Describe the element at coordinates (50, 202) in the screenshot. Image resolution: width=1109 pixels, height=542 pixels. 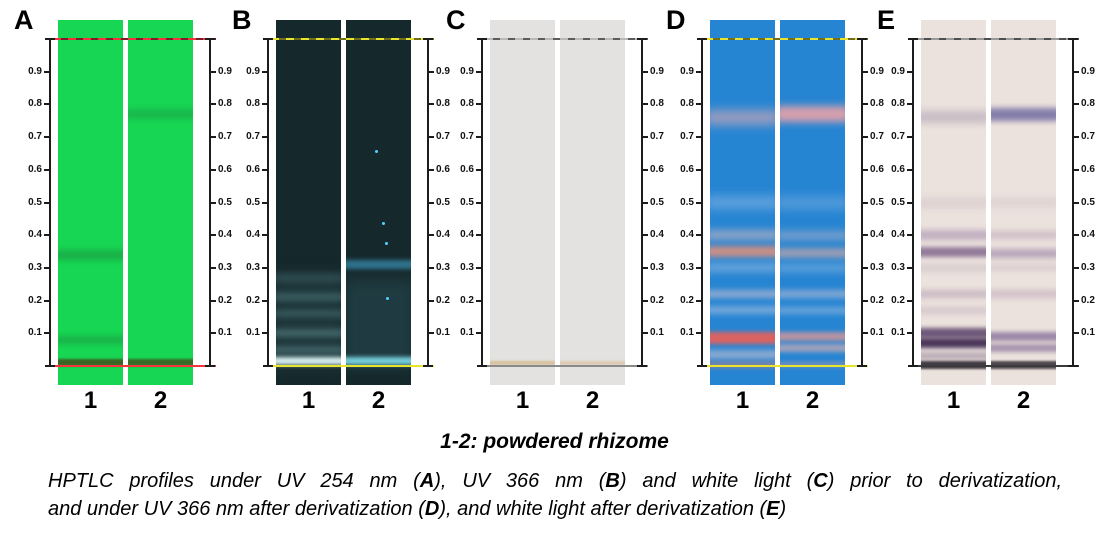
I see `rf-ruler-left` at that location.